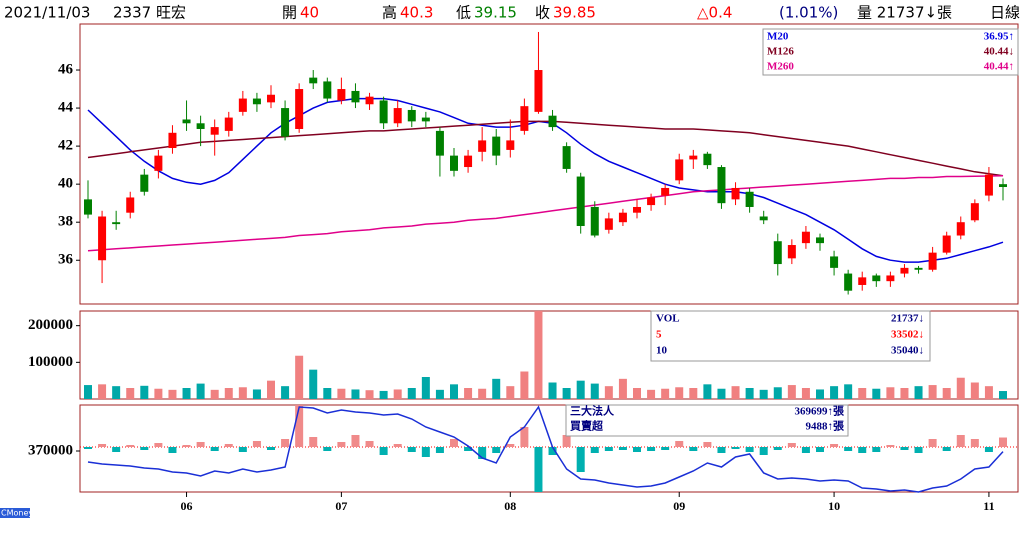  I want to click on y-tick-label: 42, so click(65, 146).